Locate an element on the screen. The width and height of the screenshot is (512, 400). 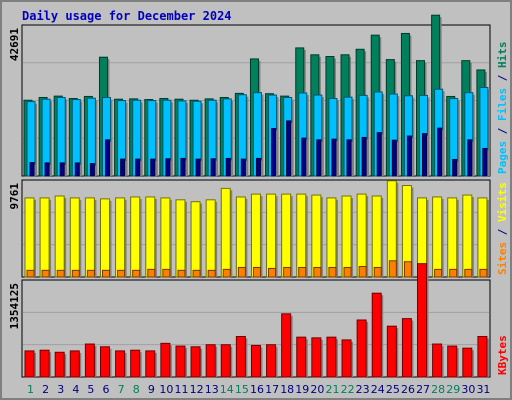
legend-part-0: Sites is located at coordinates (502, 258).